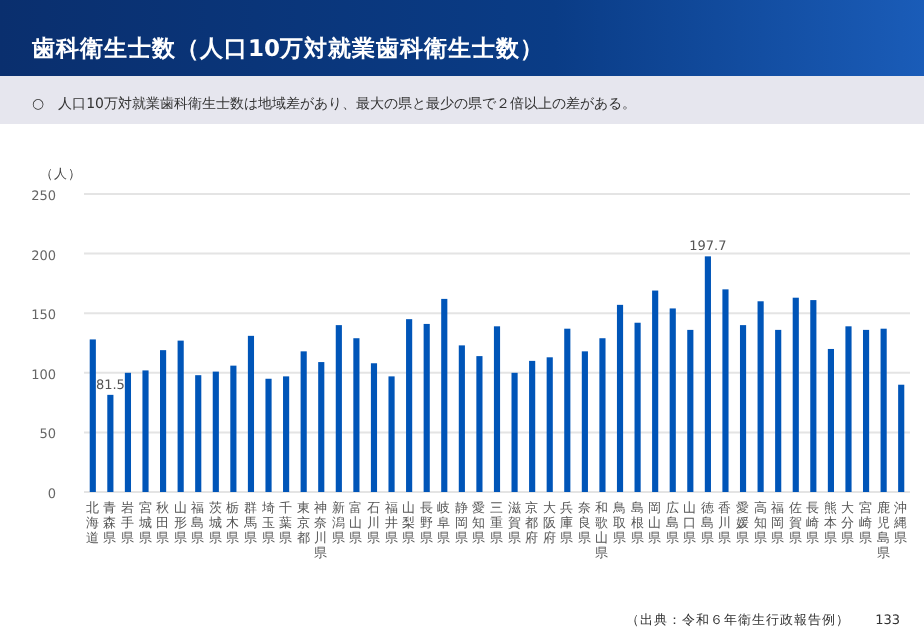 The width and height of the screenshot is (924, 640). I want to click on chart-title: 歯科衛生士数（人口10万対就業歯科衛生士数）, so click(287, 48).